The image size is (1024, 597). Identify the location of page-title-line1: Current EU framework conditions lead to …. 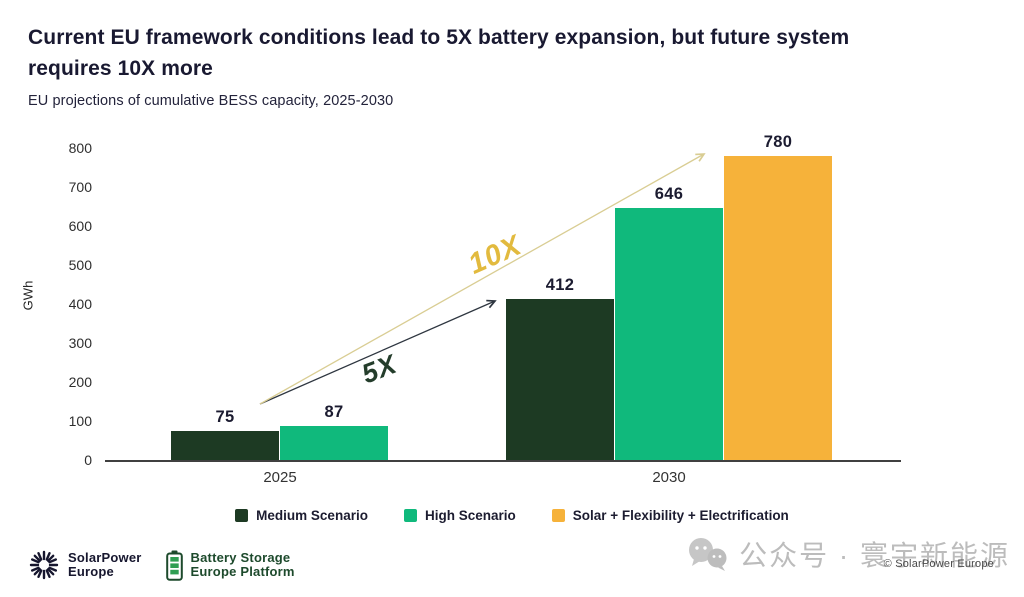
(439, 37).